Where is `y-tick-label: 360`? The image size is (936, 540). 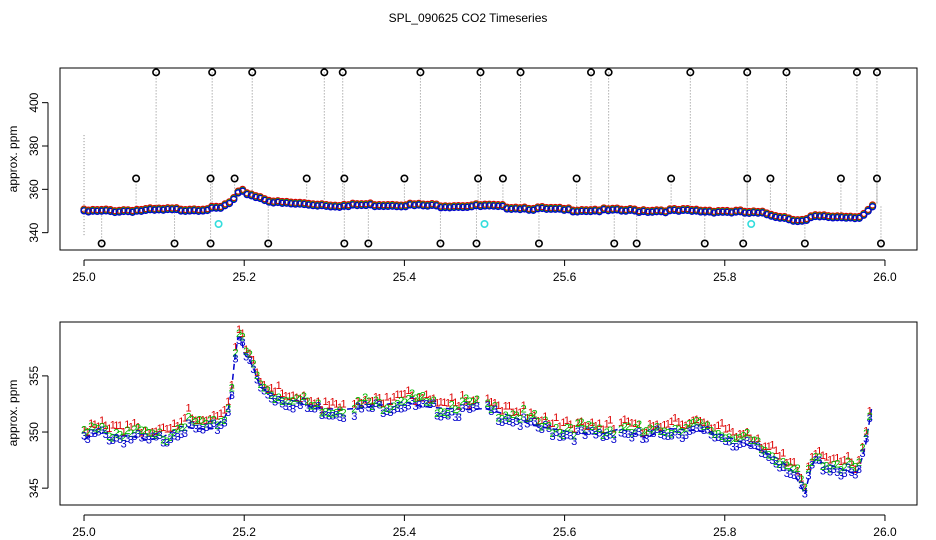
y-tick-label: 360 is located at coordinates (34, 189).